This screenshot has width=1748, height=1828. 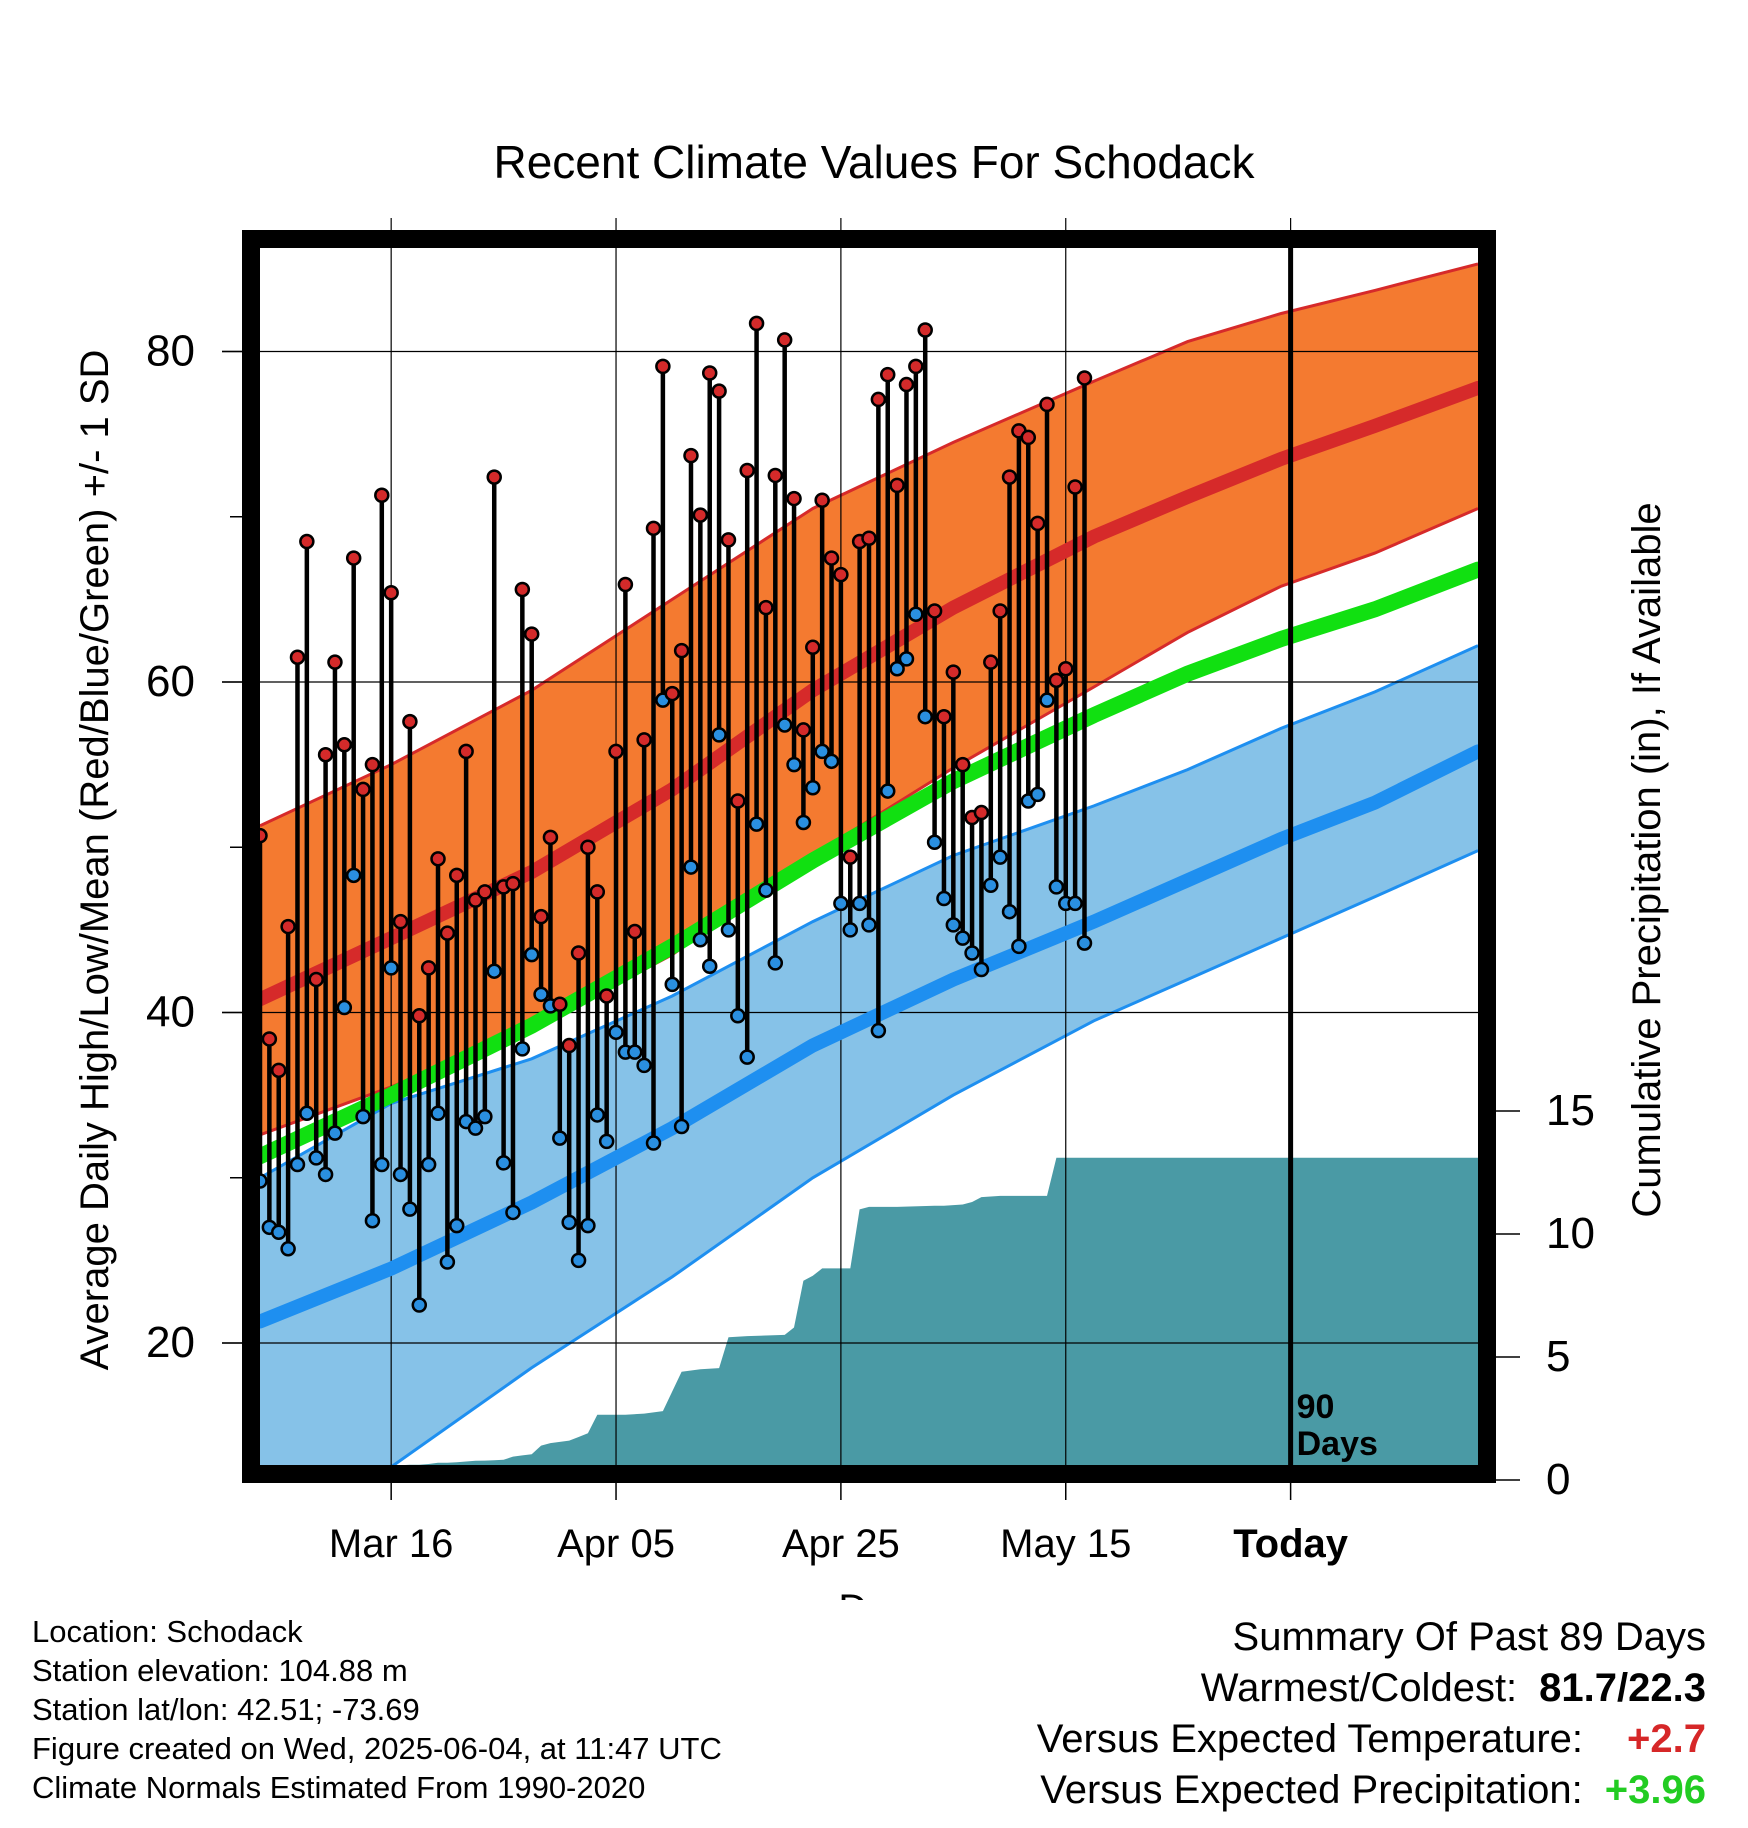 What do you see at coordinates (170, 351) in the screenshot?
I see `y-tick-label: 80` at bounding box center [170, 351].